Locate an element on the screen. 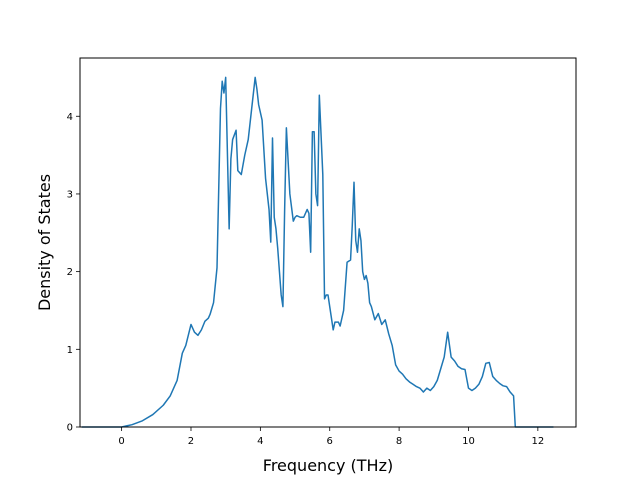 Image resolution: width=640 pixels, height=480 pixels. x-tick-label: 0 is located at coordinates (121, 441).